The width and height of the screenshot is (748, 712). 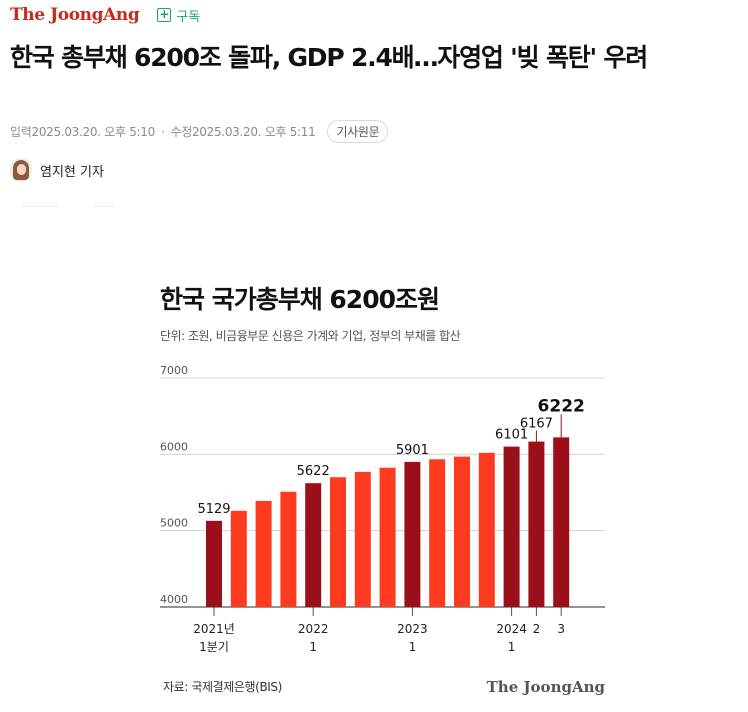 I want to click on original-article-button: 기사원문, so click(x=358, y=131).